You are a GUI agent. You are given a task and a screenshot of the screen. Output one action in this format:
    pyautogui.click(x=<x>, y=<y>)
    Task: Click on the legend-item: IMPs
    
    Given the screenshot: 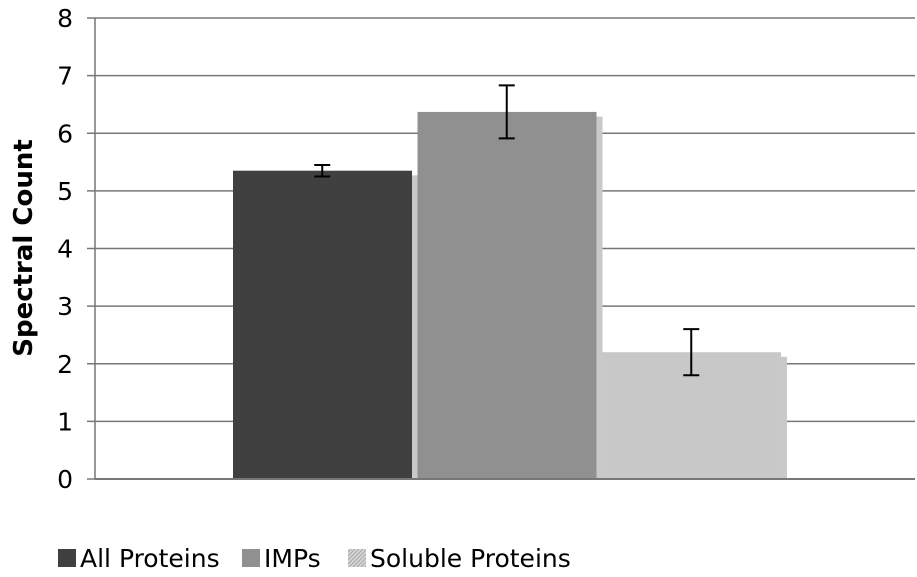 What is the action you would take?
    pyautogui.click(x=281, y=558)
    